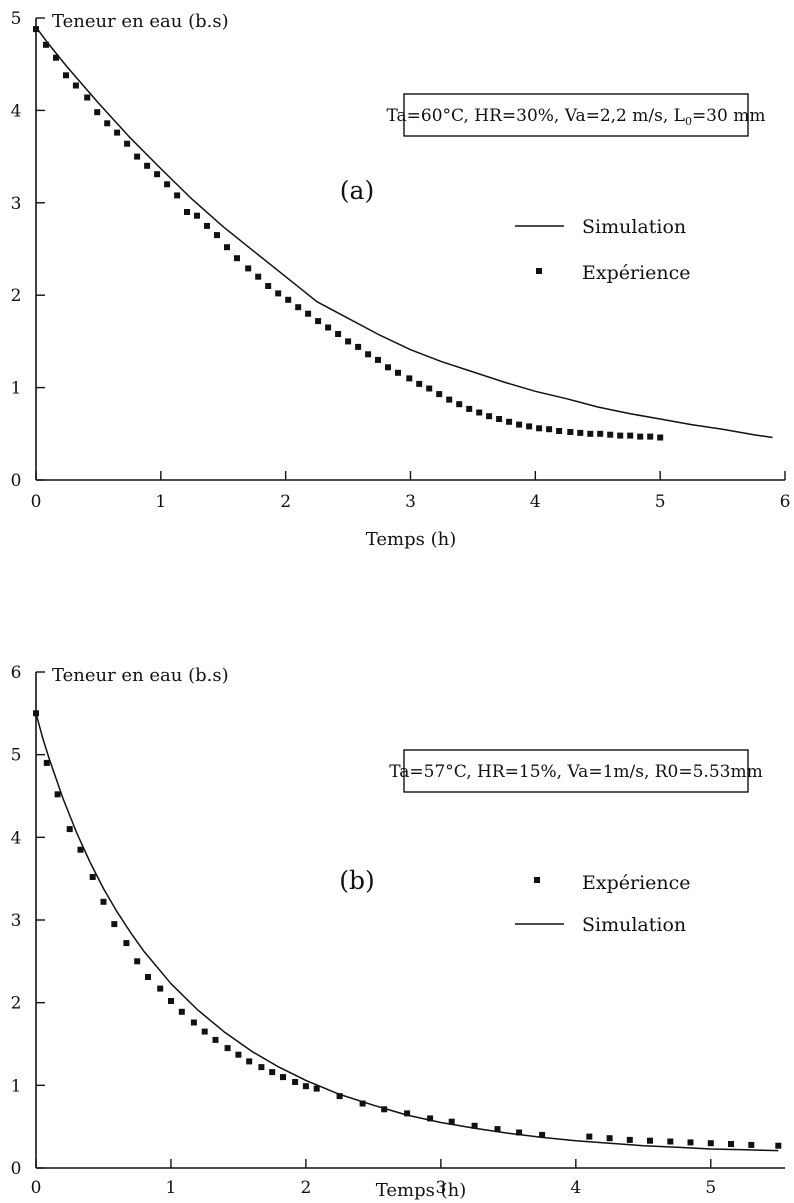 The width and height of the screenshot is (794, 1203). I want to click on panel-a-x-tick-label: 5, so click(660, 502).